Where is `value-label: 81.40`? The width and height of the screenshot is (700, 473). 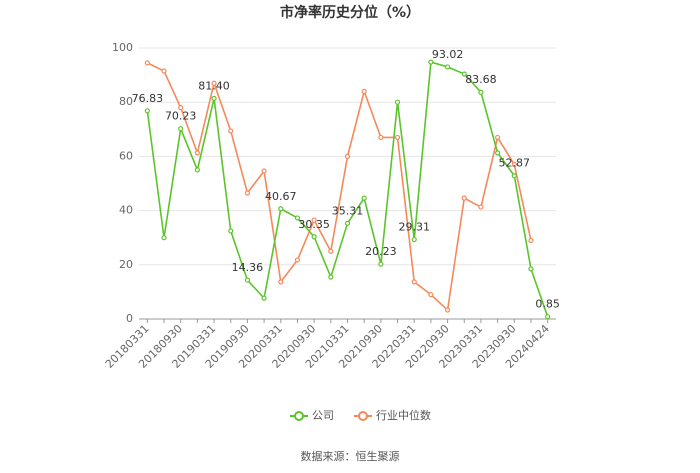 value-label: 81.40 is located at coordinates (214, 85).